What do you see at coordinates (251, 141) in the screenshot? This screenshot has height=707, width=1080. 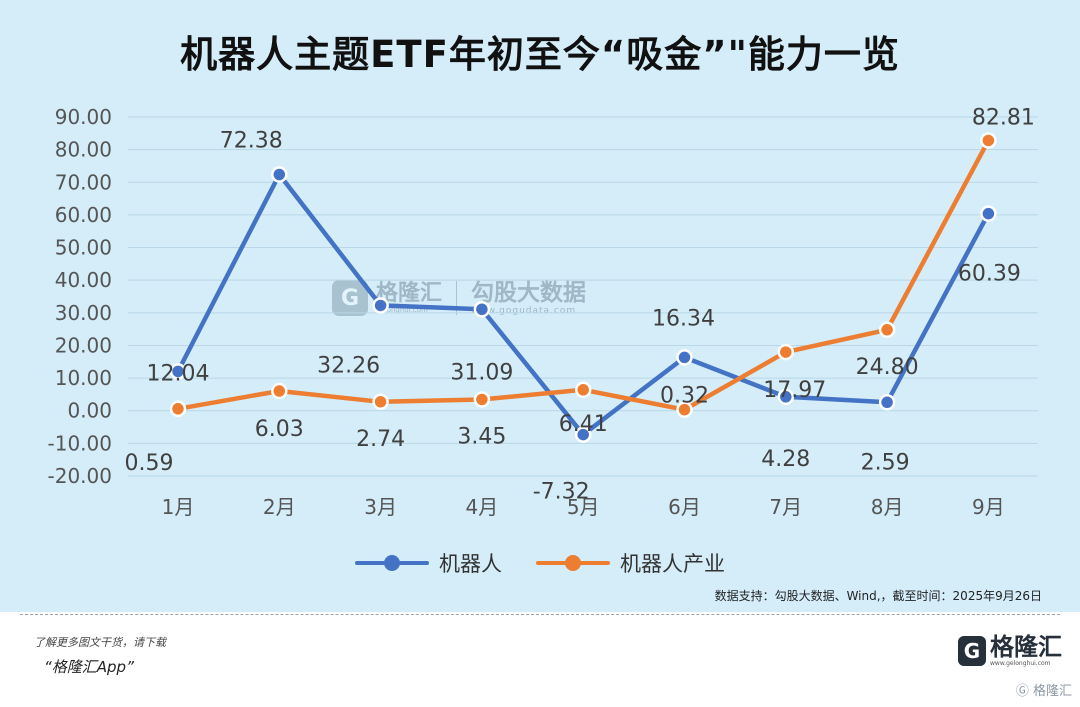 I see `data-label: 72.38` at bounding box center [251, 141].